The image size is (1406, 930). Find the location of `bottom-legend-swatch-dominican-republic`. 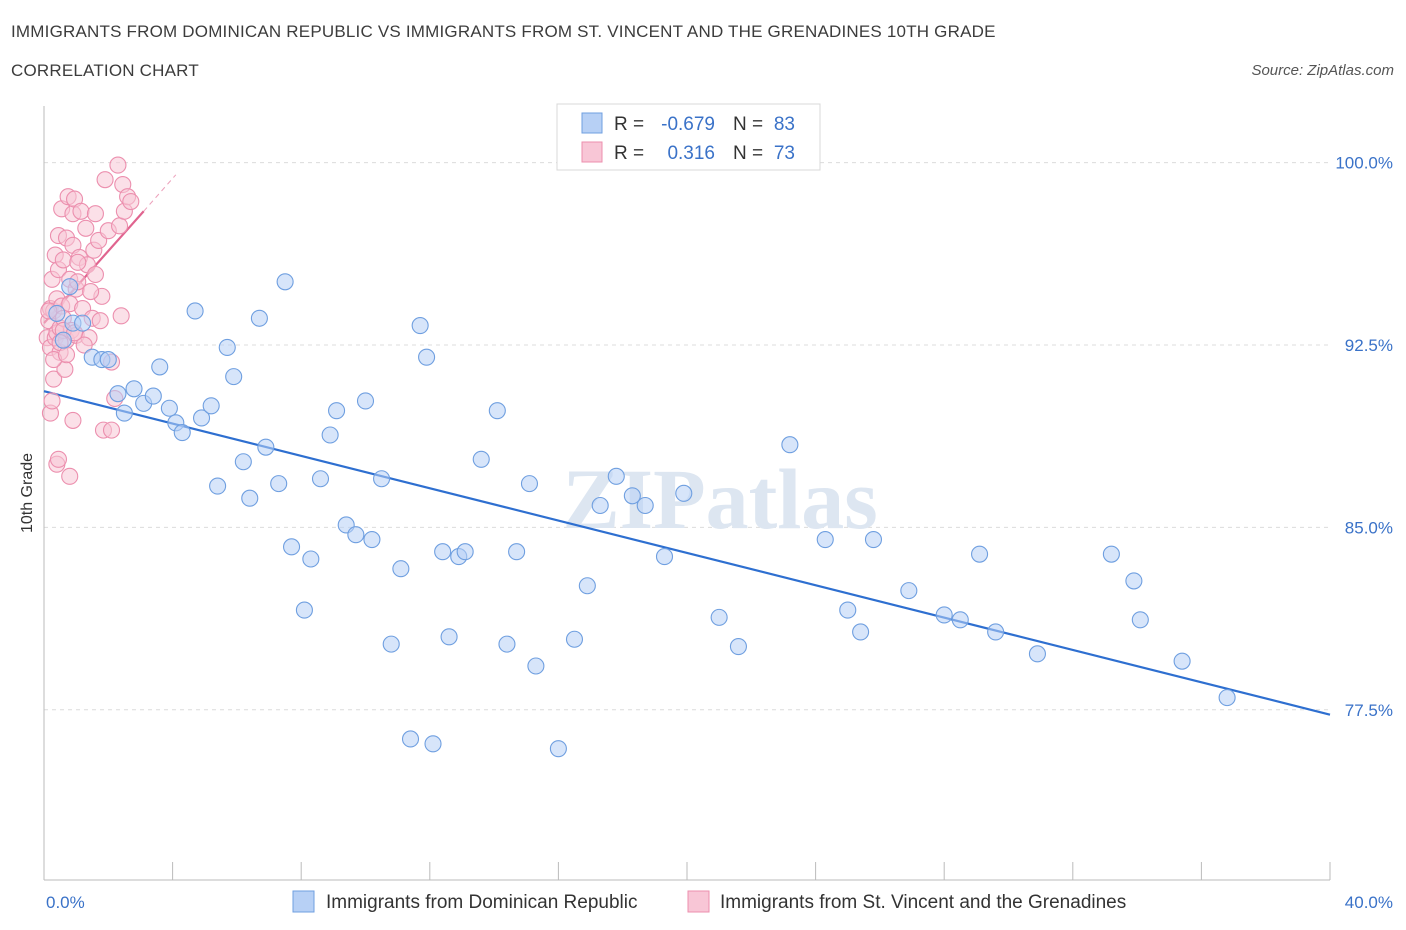

bottom-legend-swatch-dominican-republic is located at coordinates (303, 901).